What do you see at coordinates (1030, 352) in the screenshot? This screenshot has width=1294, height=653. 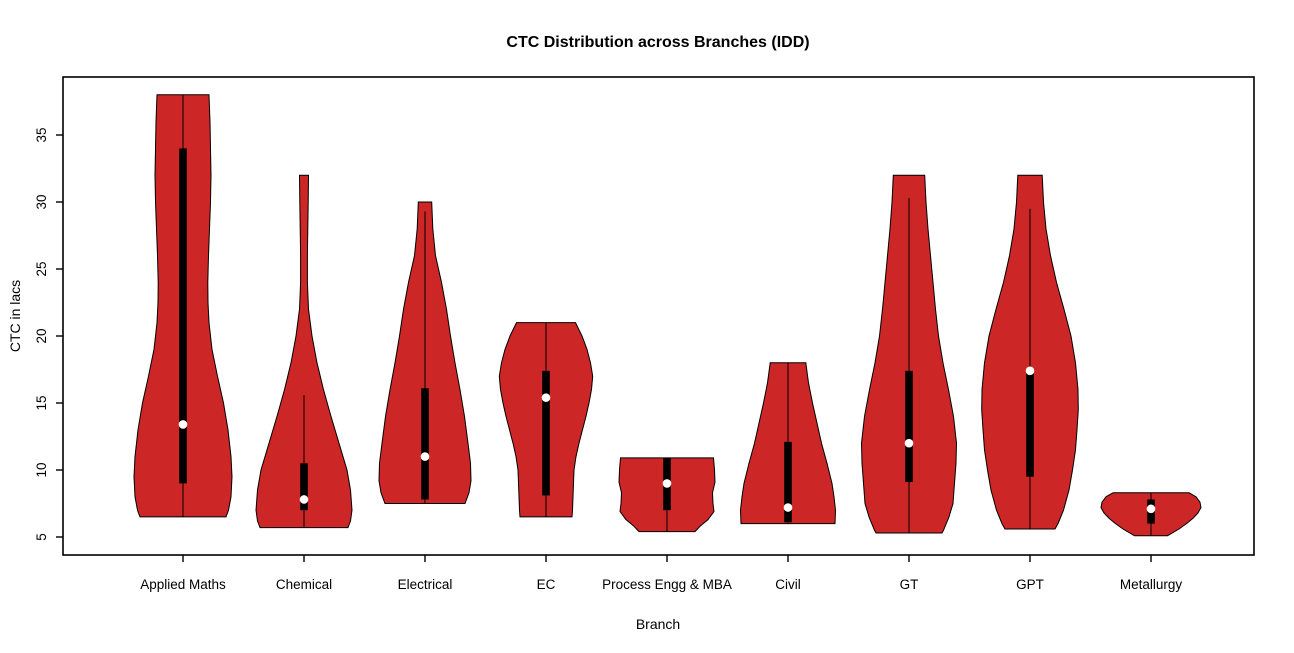 I see `violin-gpt` at bounding box center [1030, 352].